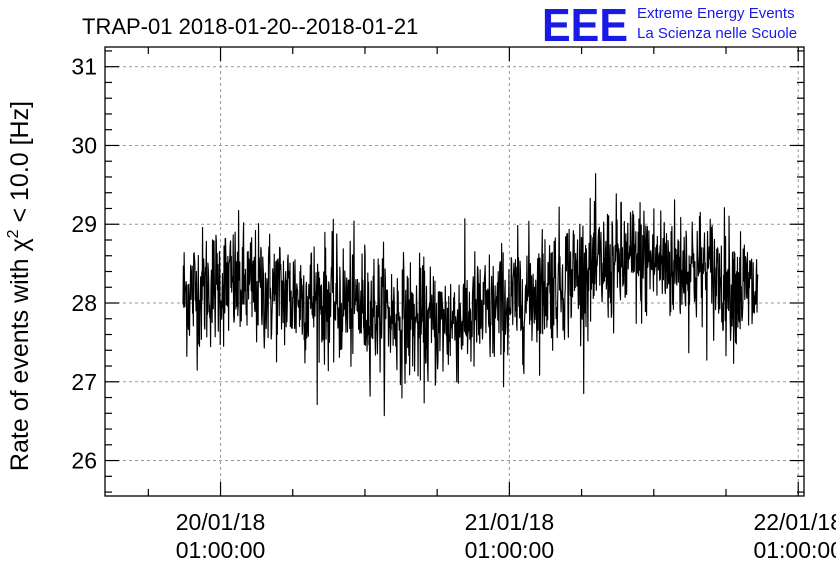 This screenshot has height=572, width=836. I want to click on y-tick-label: 29, so click(84, 224).